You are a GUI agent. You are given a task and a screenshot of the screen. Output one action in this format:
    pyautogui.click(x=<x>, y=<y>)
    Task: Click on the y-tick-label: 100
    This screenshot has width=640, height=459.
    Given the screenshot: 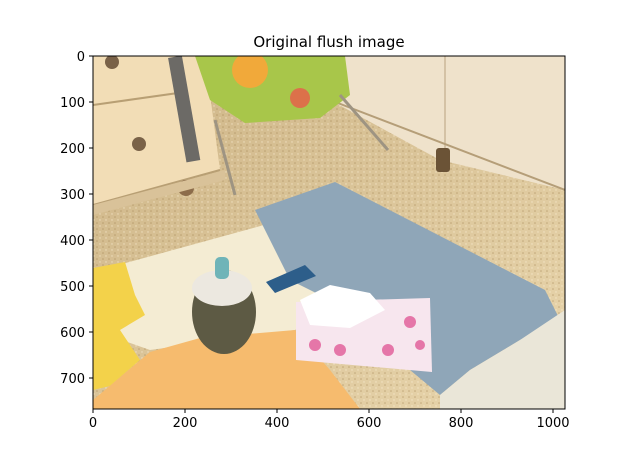 What is the action you would take?
    pyautogui.click(x=72, y=103)
    